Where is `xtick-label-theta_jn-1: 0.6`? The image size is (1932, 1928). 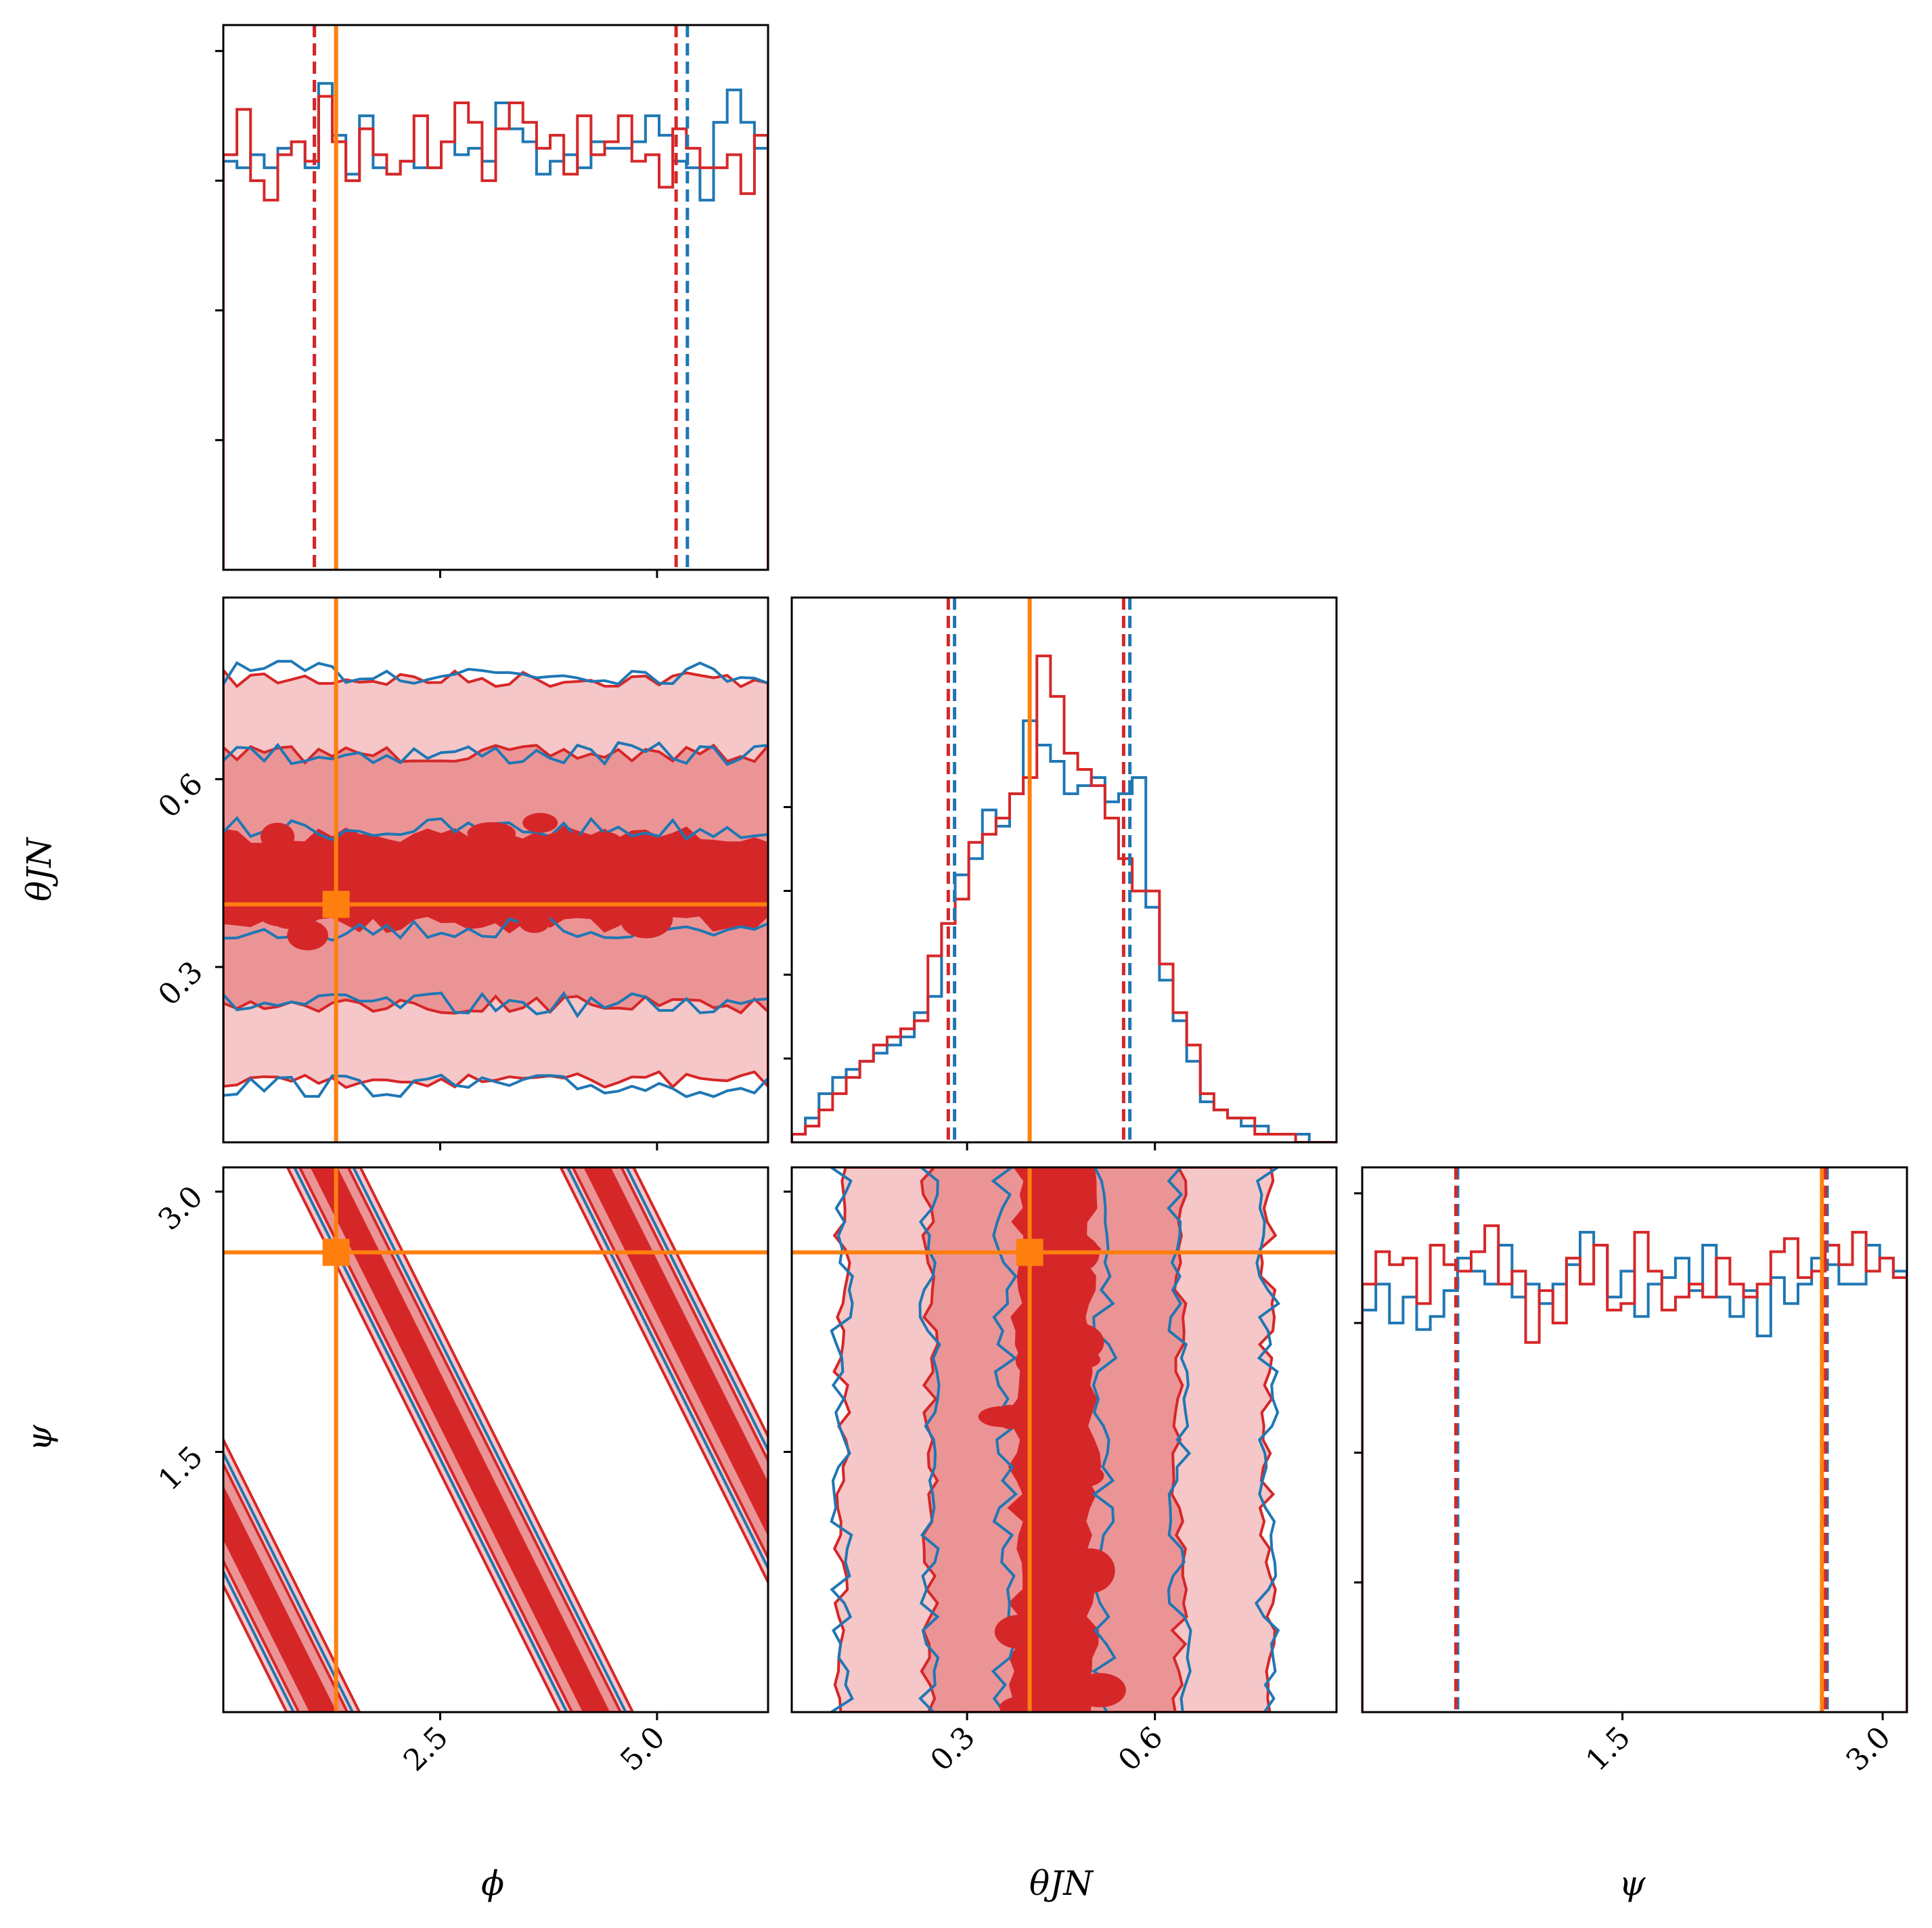 xtick-label-theta_jn-1: 0.6 is located at coordinates (1141, 1749).